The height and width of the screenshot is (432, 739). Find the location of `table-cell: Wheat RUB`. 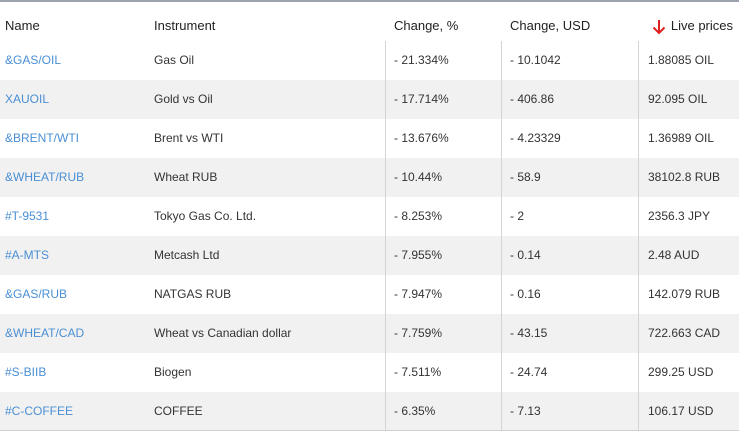

table-cell: Wheat RUB is located at coordinates (186, 177).